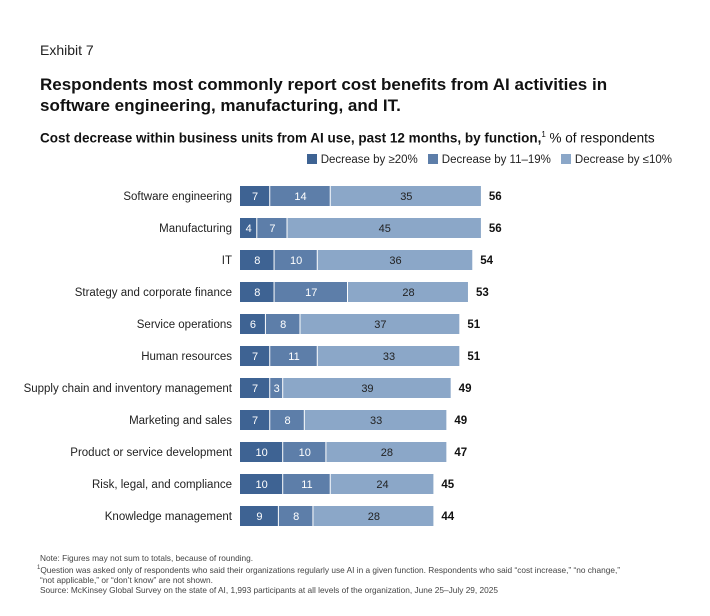 This screenshot has width=710, height=616. What do you see at coordinates (543, 134) in the screenshot?
I see `footnote-ref: 1` at bounding box center [543, 134].